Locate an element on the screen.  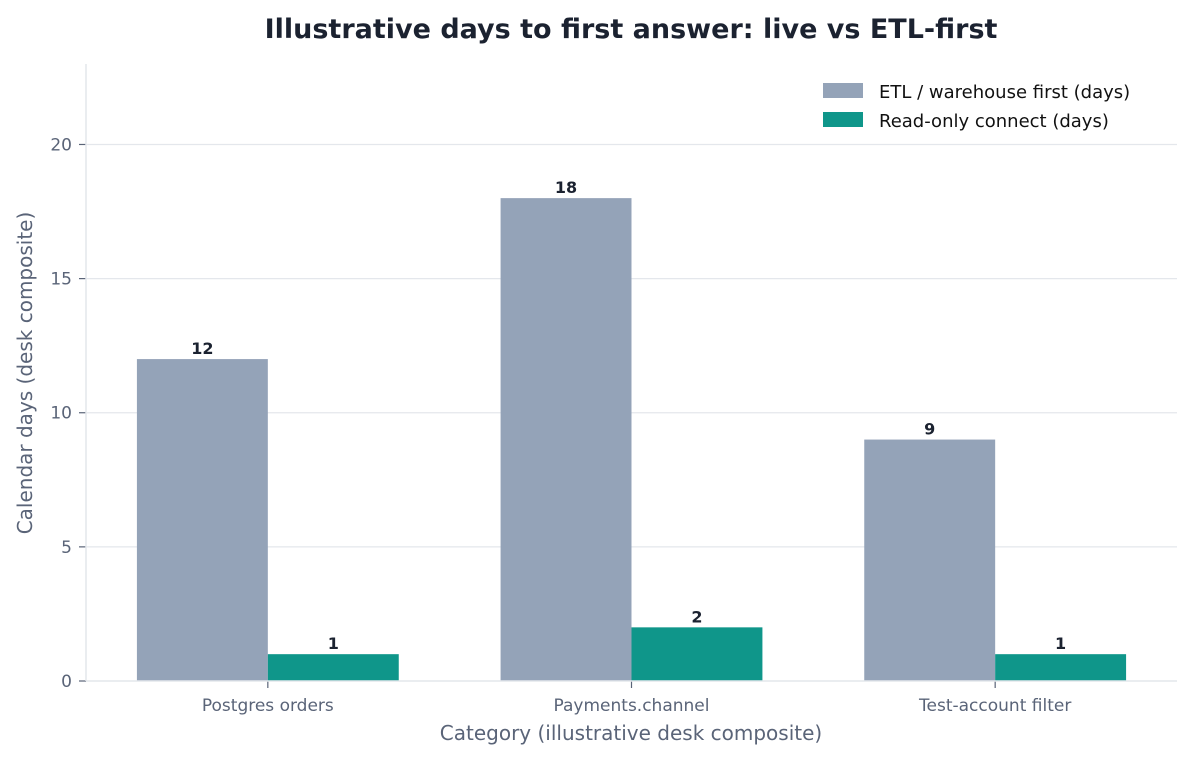
y-tick-label-20: 20 is located at coordinates (61, 145).